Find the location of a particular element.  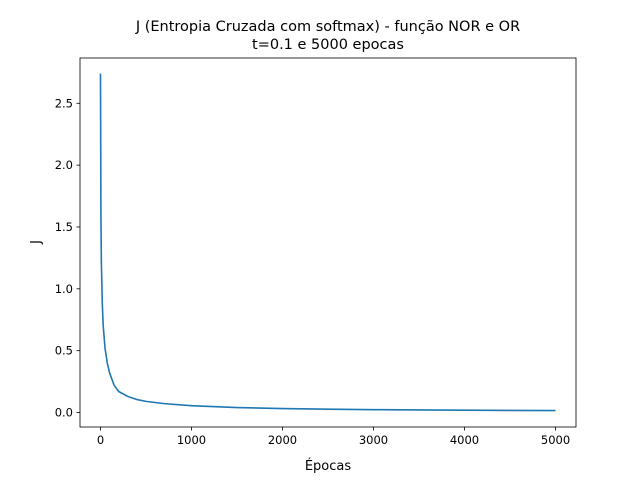

x-tick-label: 4000 is located at coordinates (464, 440).